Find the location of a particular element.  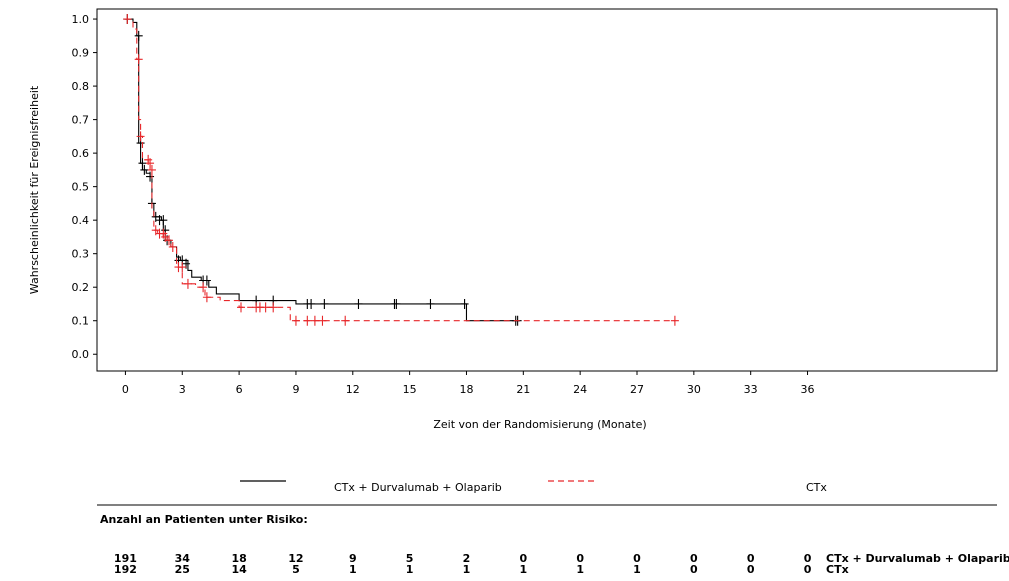

y-tick-label: 0.0 is located at coordinates (81, 354).